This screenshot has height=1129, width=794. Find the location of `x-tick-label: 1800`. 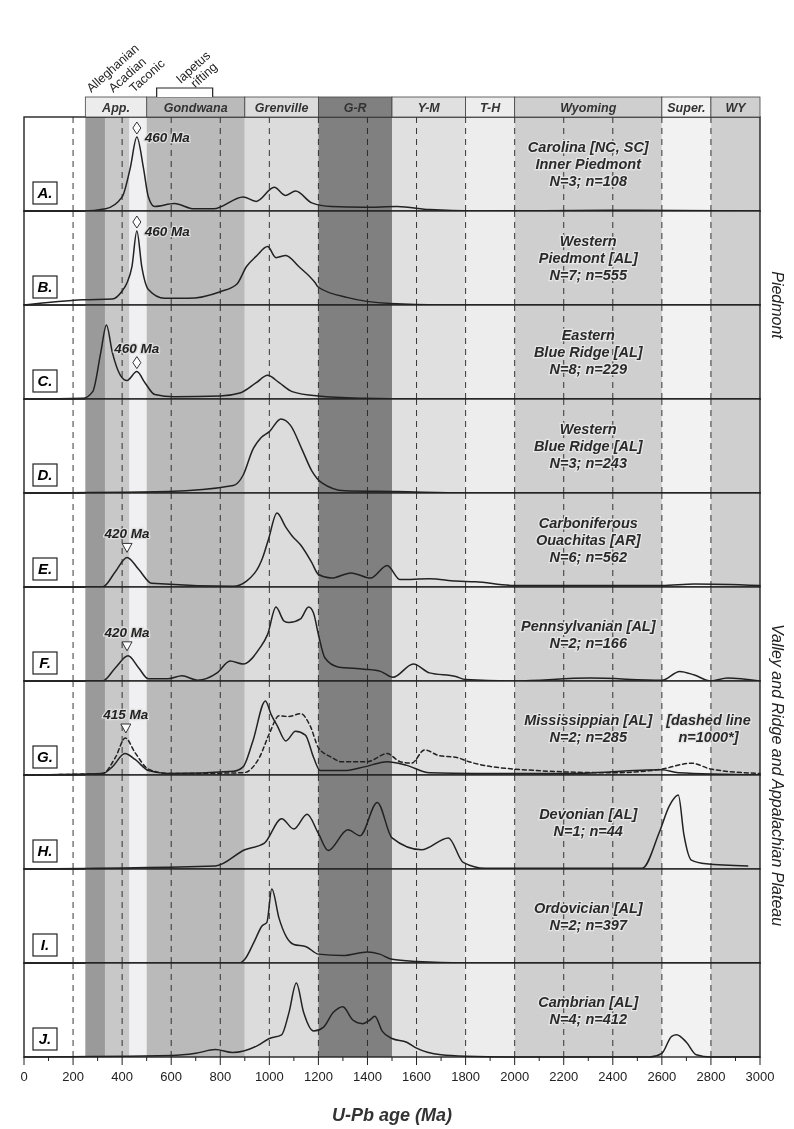

x-tick-label: 1800 is located at coordinates (466, 1076).